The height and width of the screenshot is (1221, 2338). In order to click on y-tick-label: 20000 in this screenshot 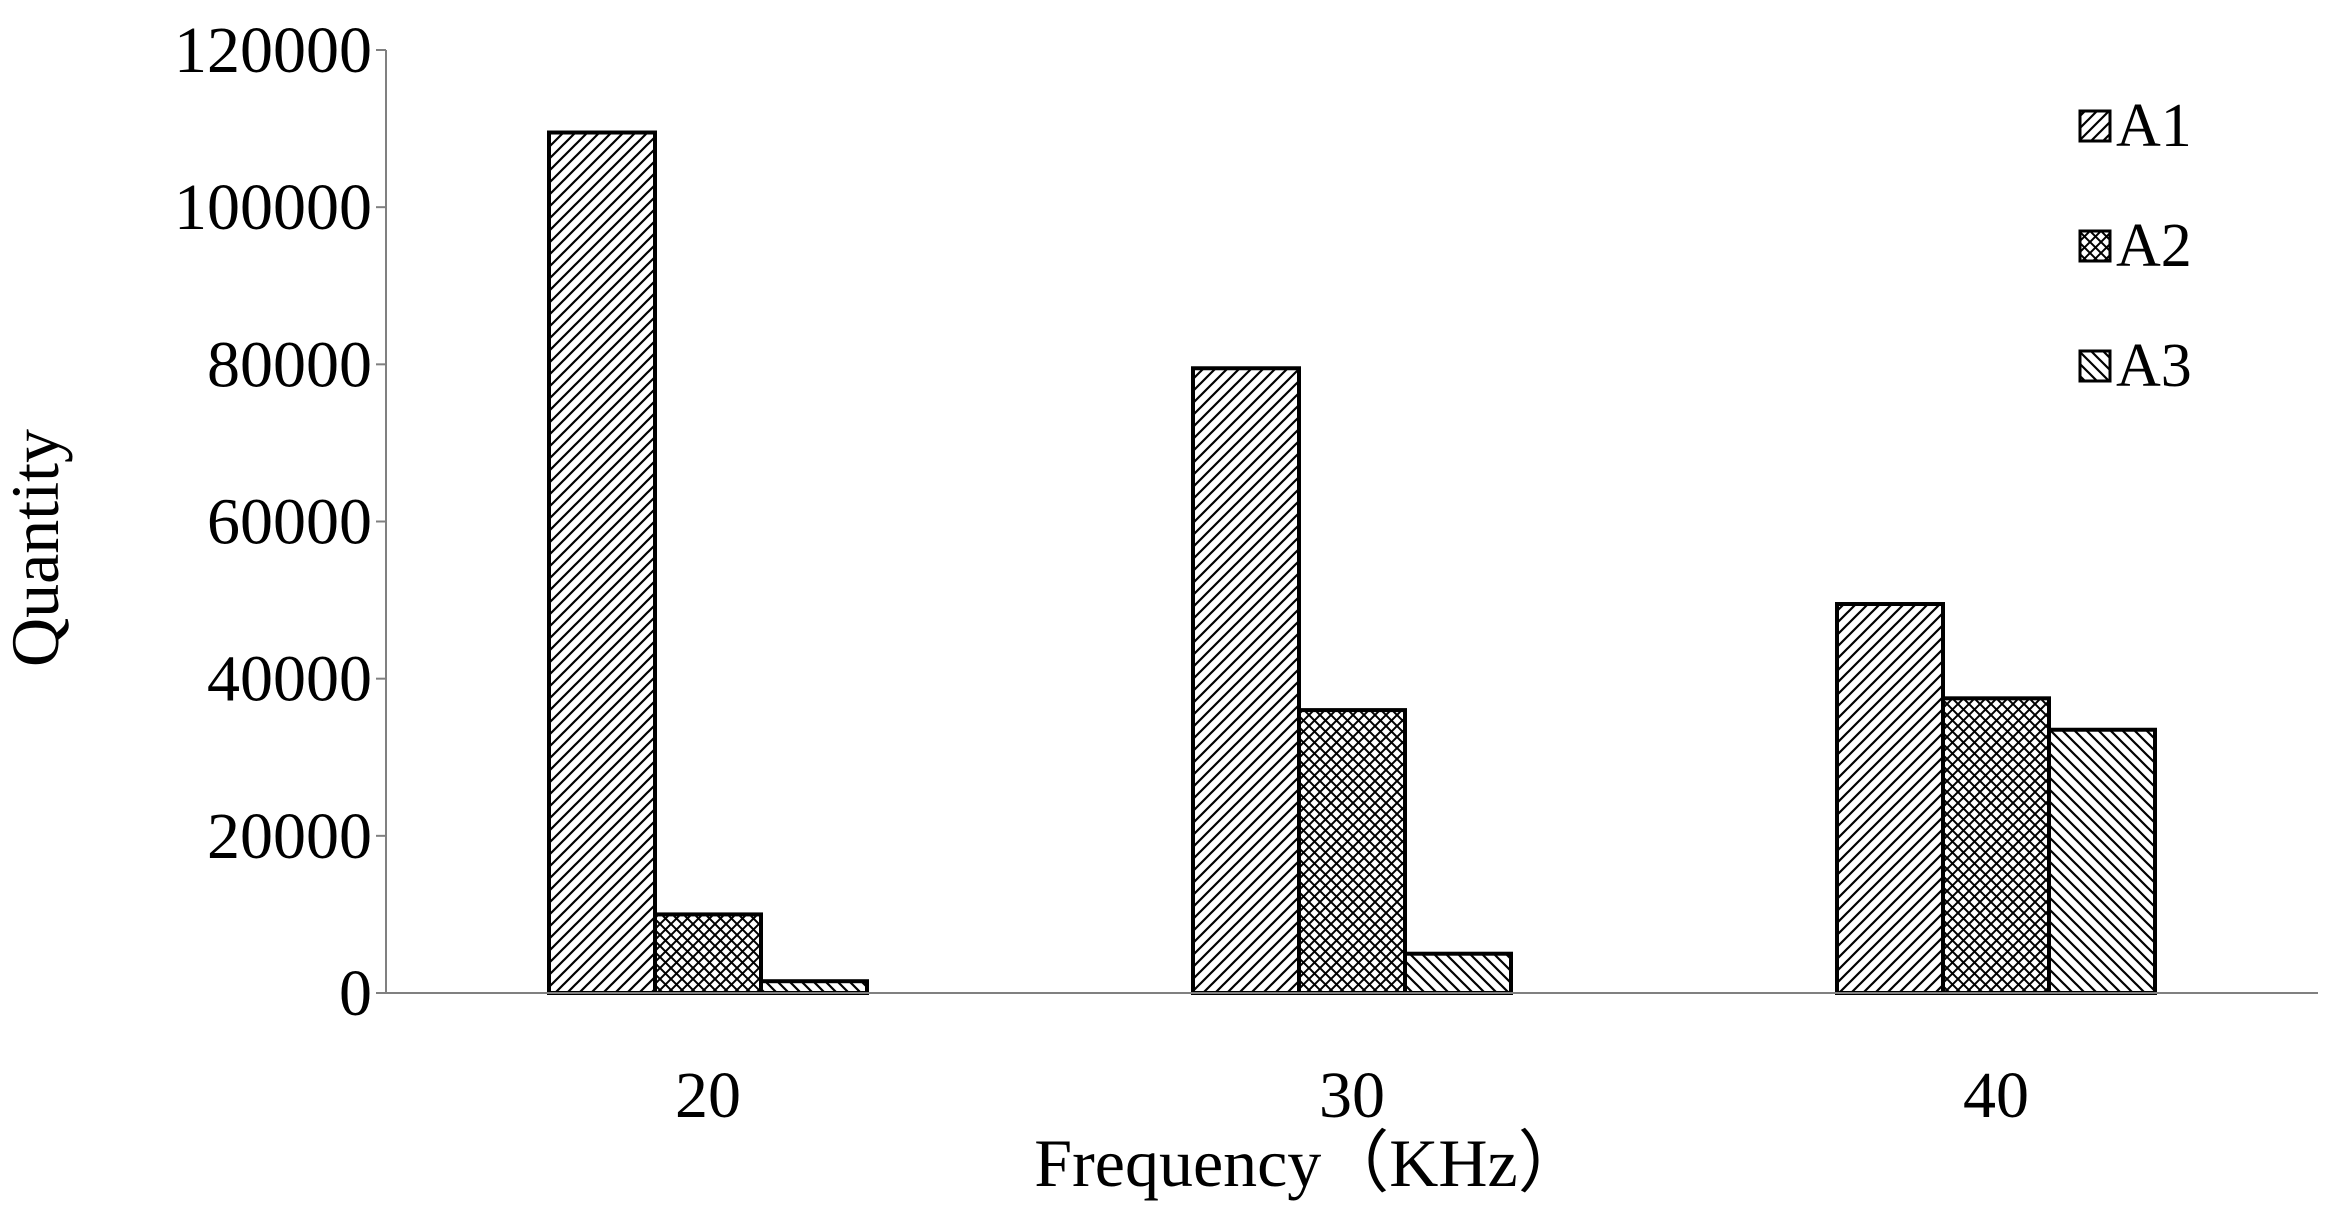, I will do `click(289, 836)`.